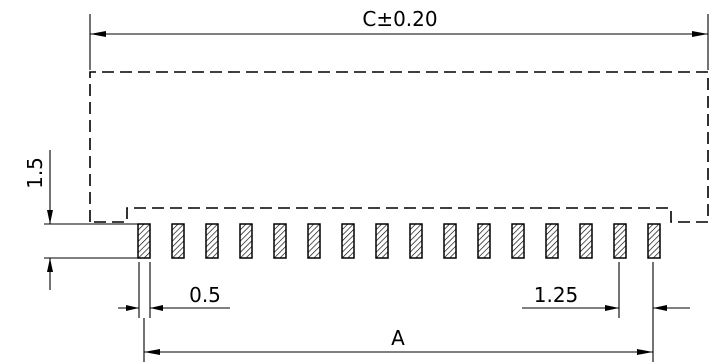  I want to click on pad-row, so click(399, 241).